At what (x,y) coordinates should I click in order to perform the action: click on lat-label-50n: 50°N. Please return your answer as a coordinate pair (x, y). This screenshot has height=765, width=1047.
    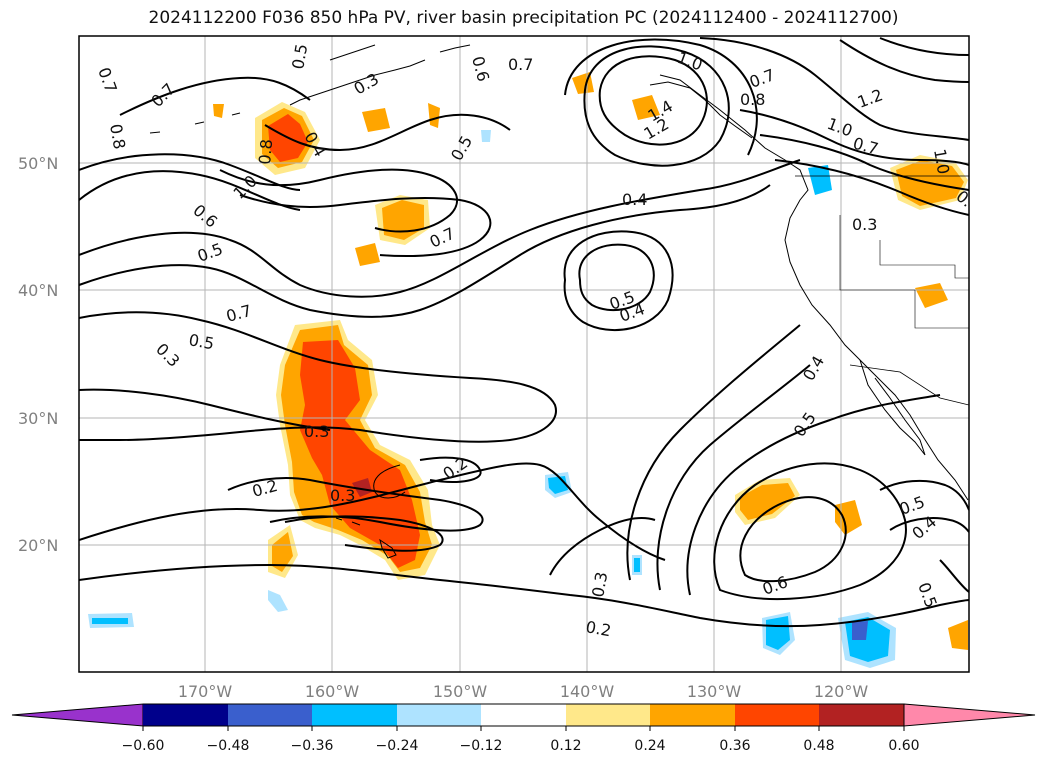
    Looking at the image, I should click on (38, 163).